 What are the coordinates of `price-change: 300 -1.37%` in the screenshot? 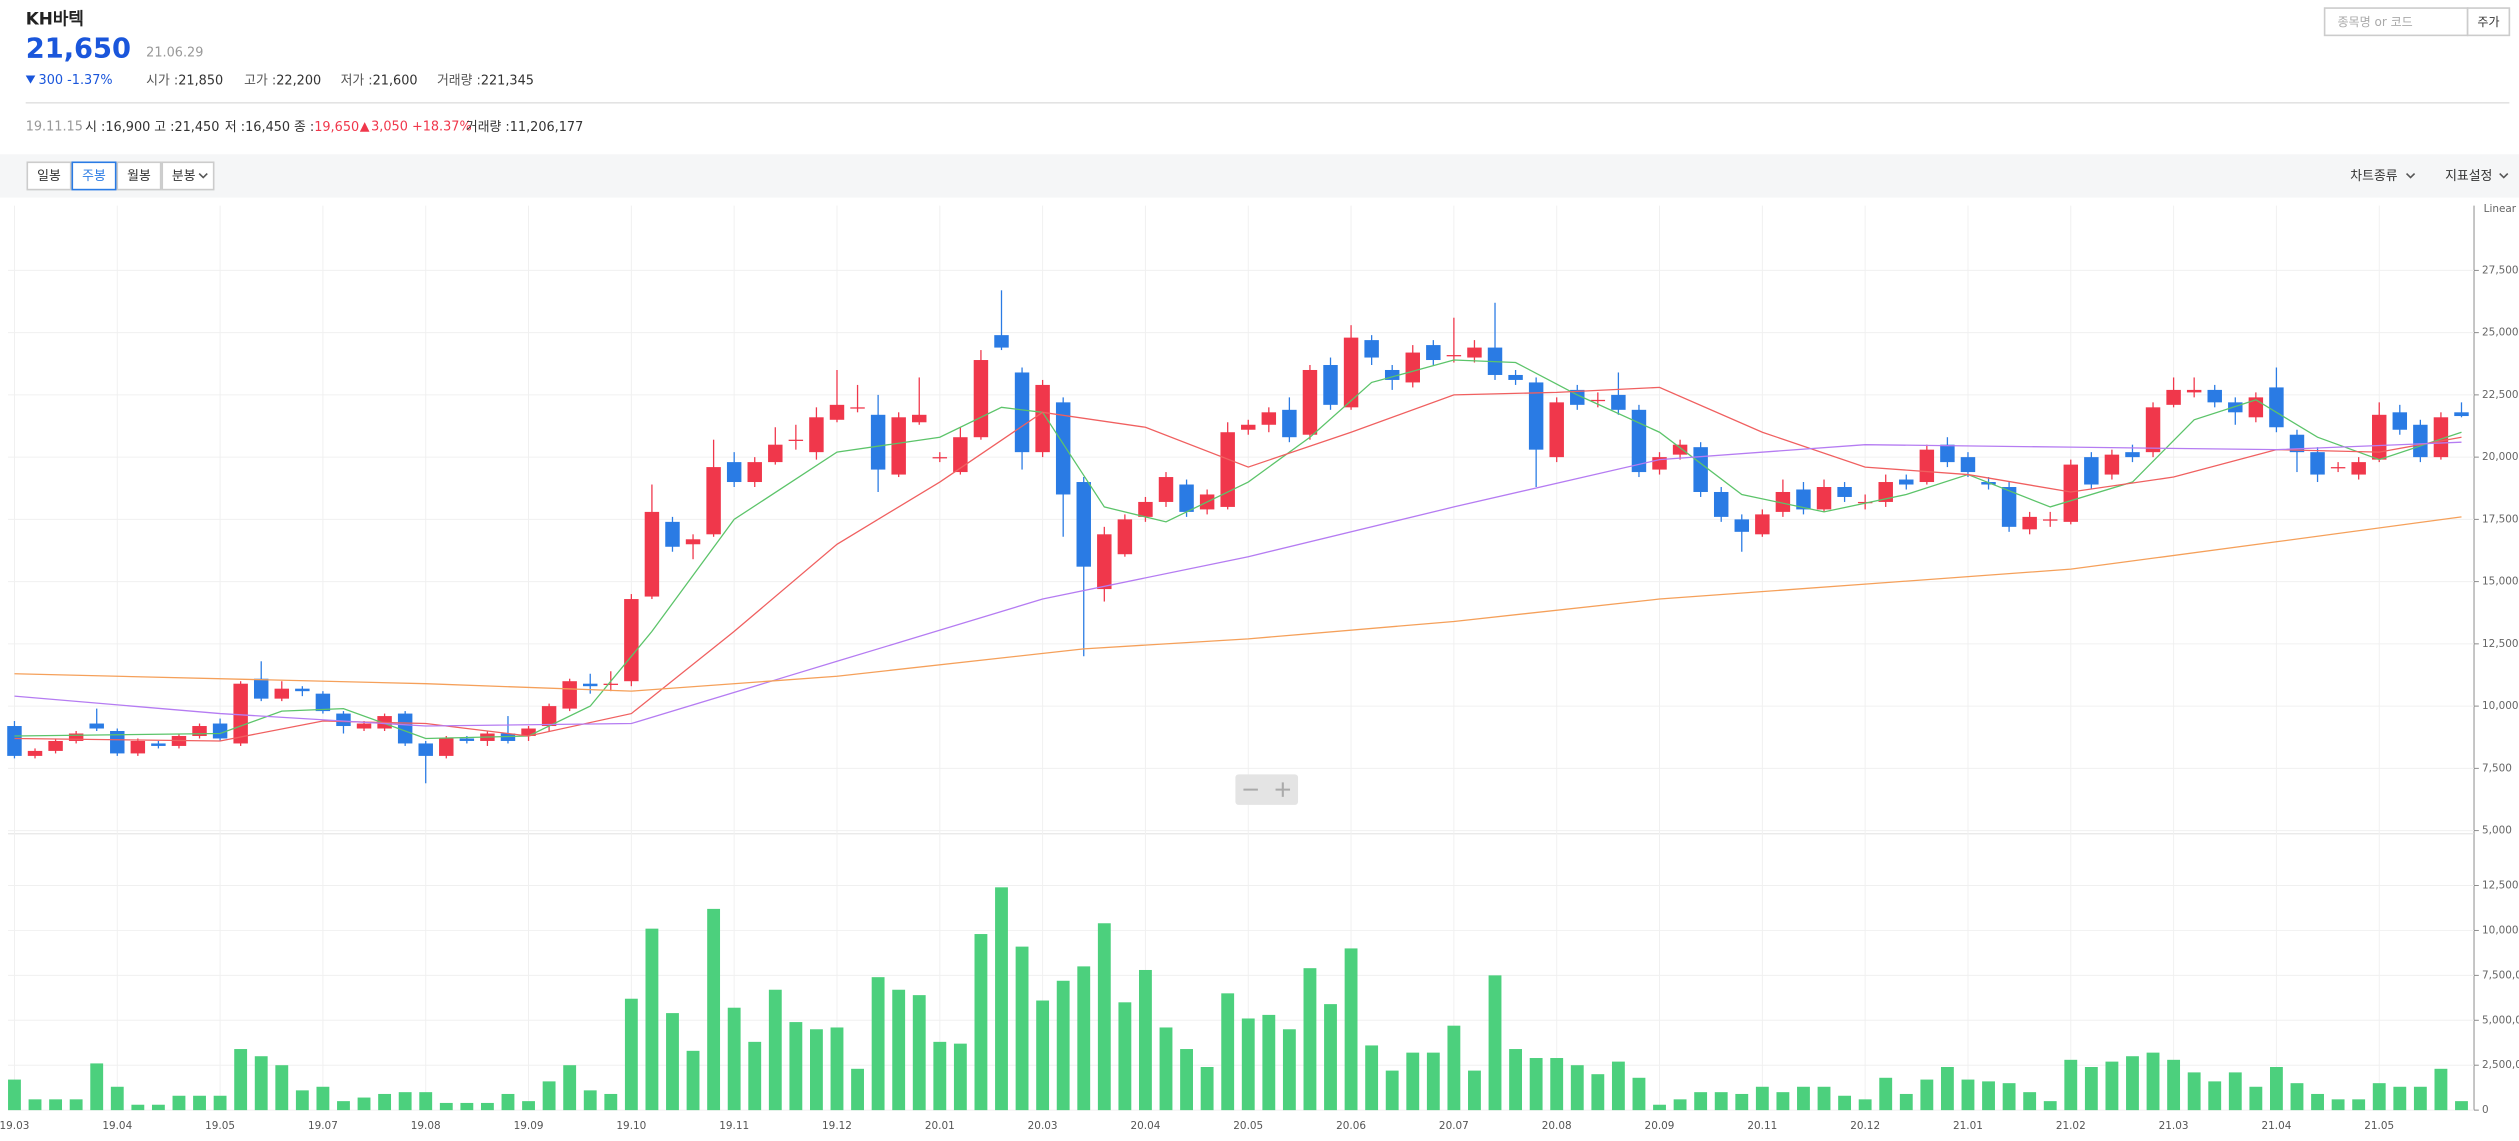 It's located at (76, 80).